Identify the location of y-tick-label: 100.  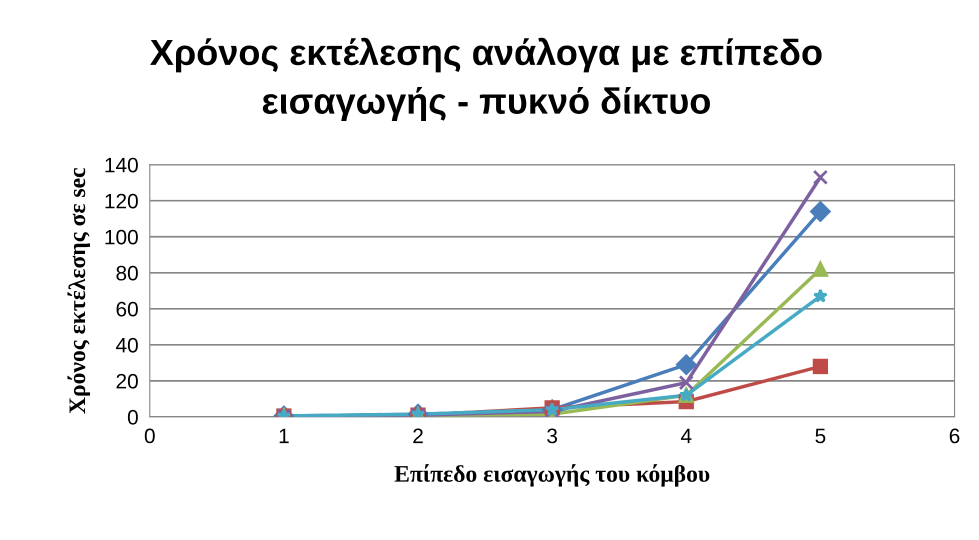
(122, 237).